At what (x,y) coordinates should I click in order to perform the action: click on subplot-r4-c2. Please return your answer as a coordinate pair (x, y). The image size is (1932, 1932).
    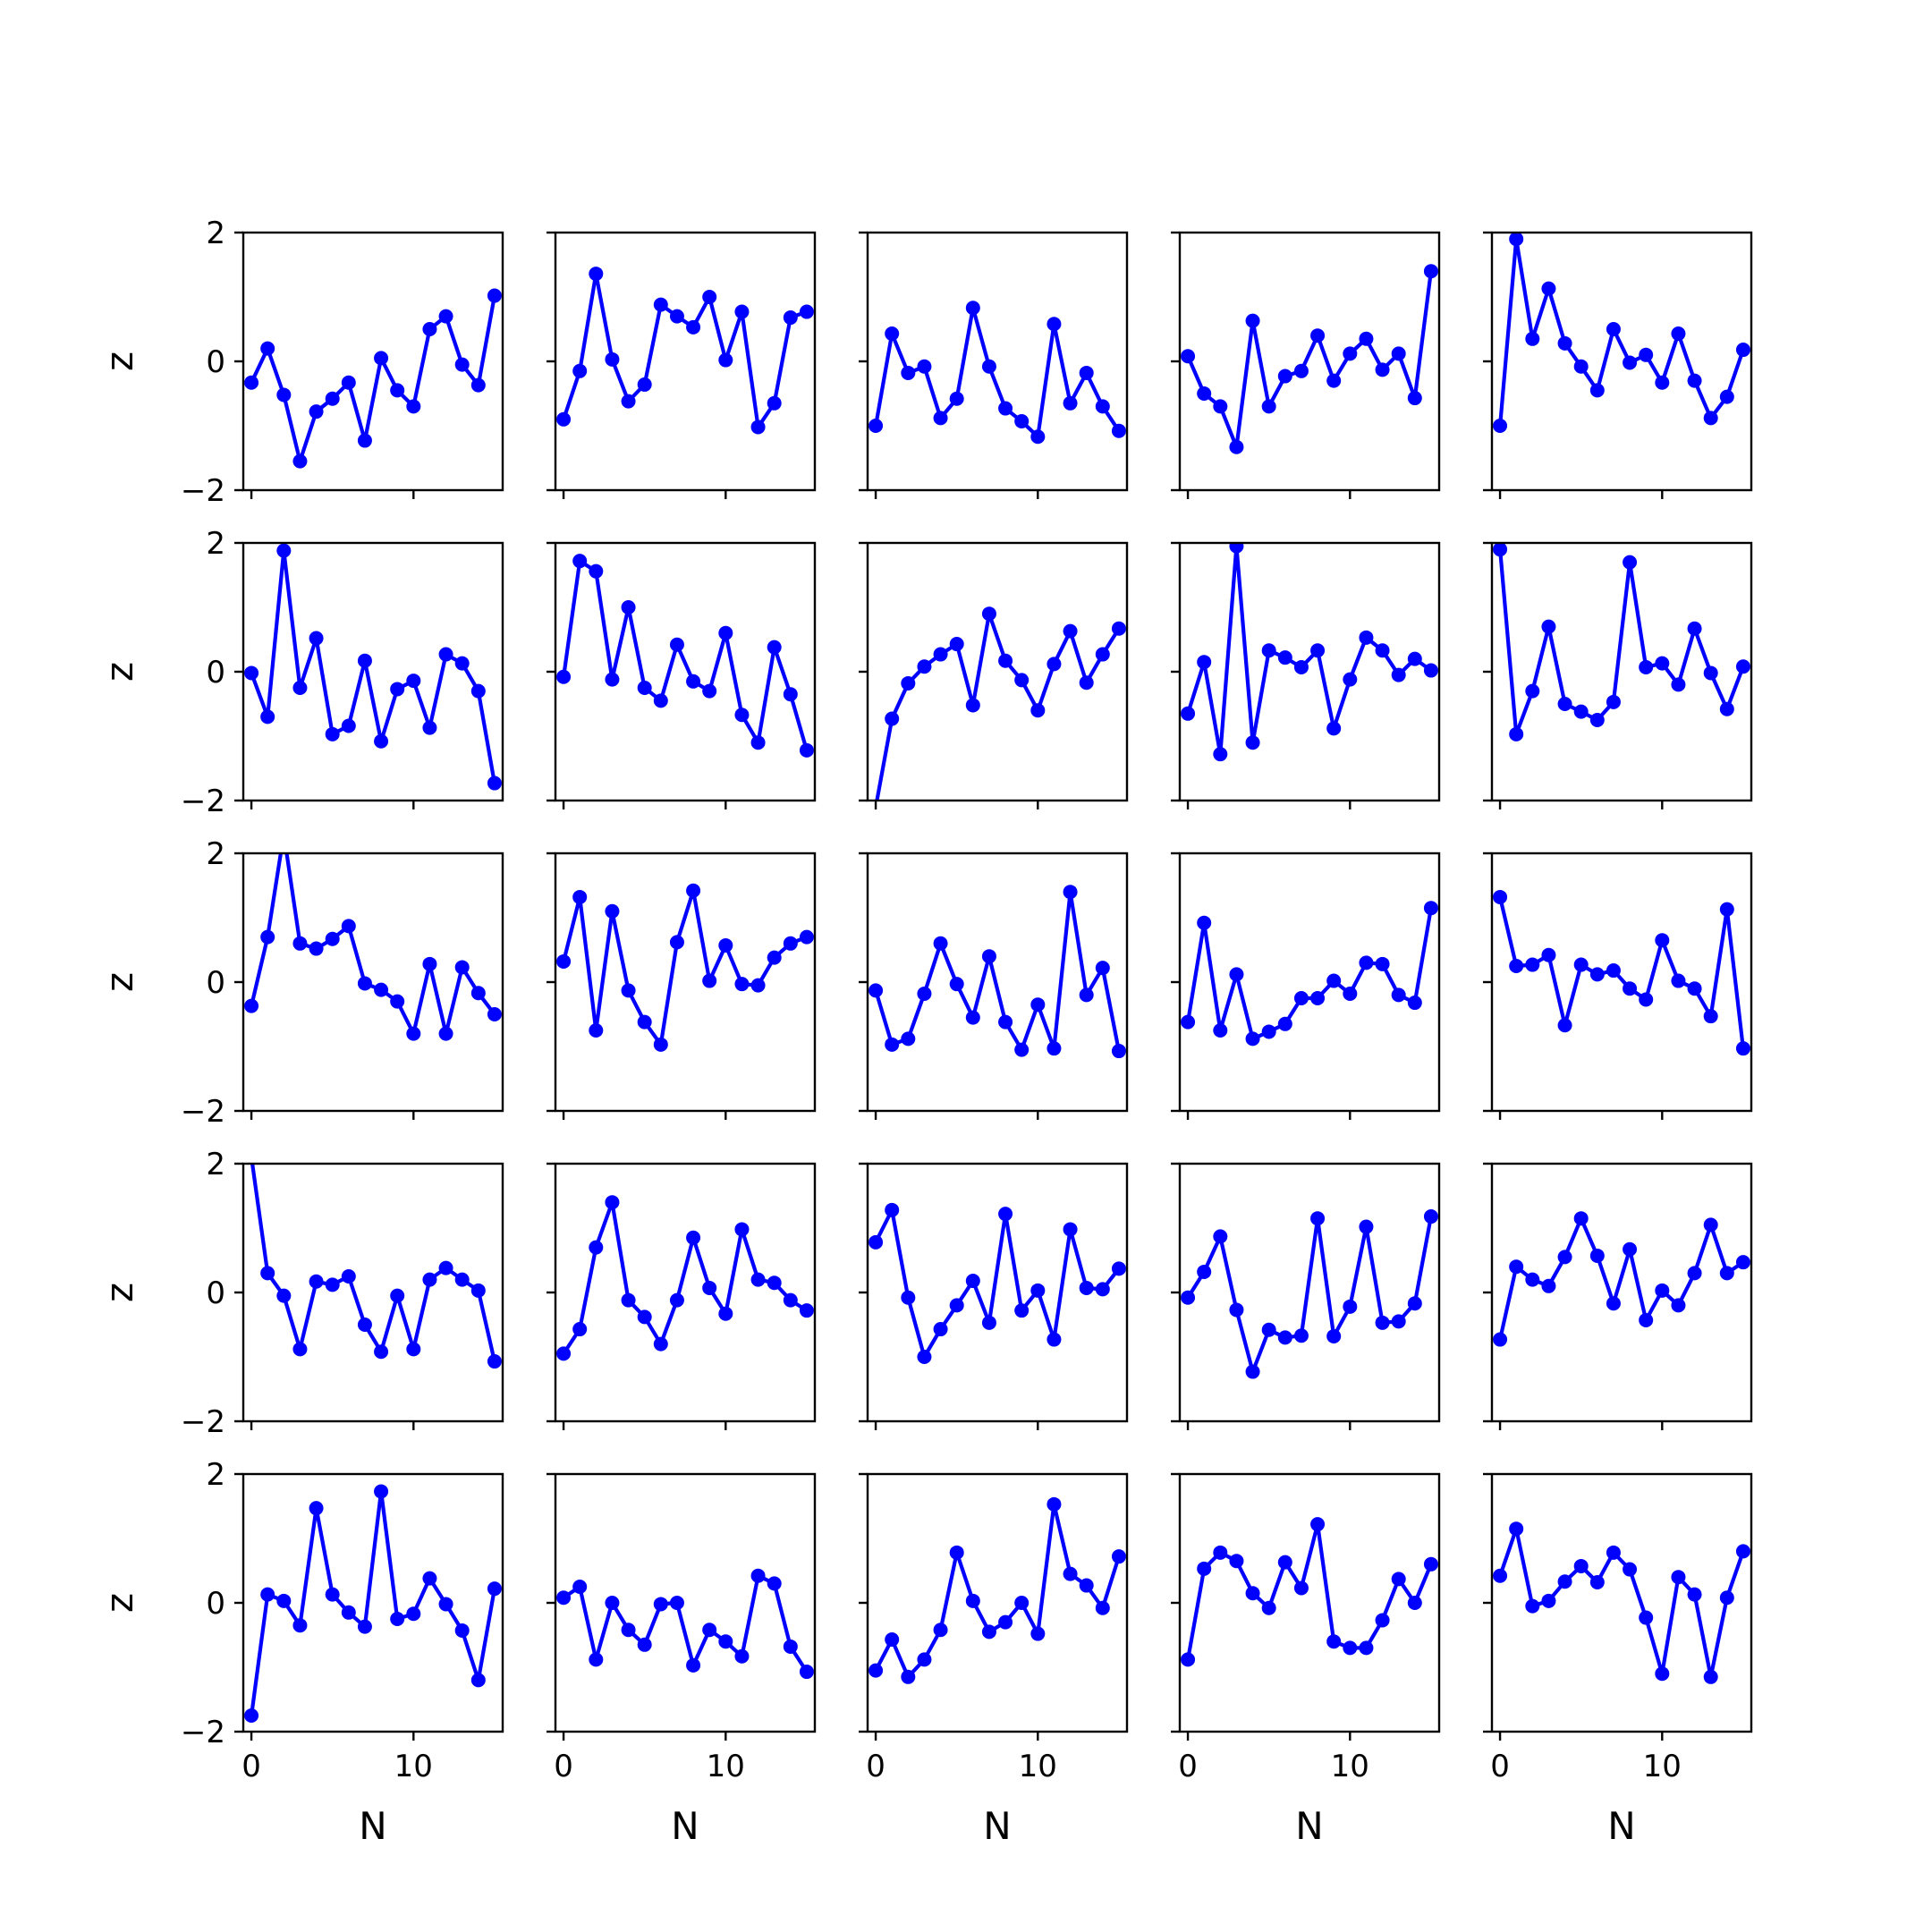
    Looking at the image, I should click on (682, 1296).